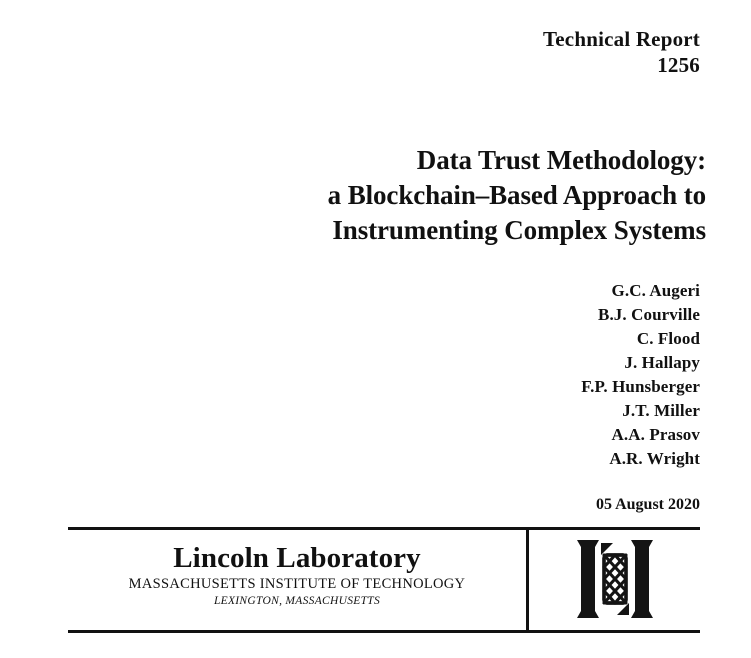  I want to click on author-name: A.R. Wright, so click(654, 458).